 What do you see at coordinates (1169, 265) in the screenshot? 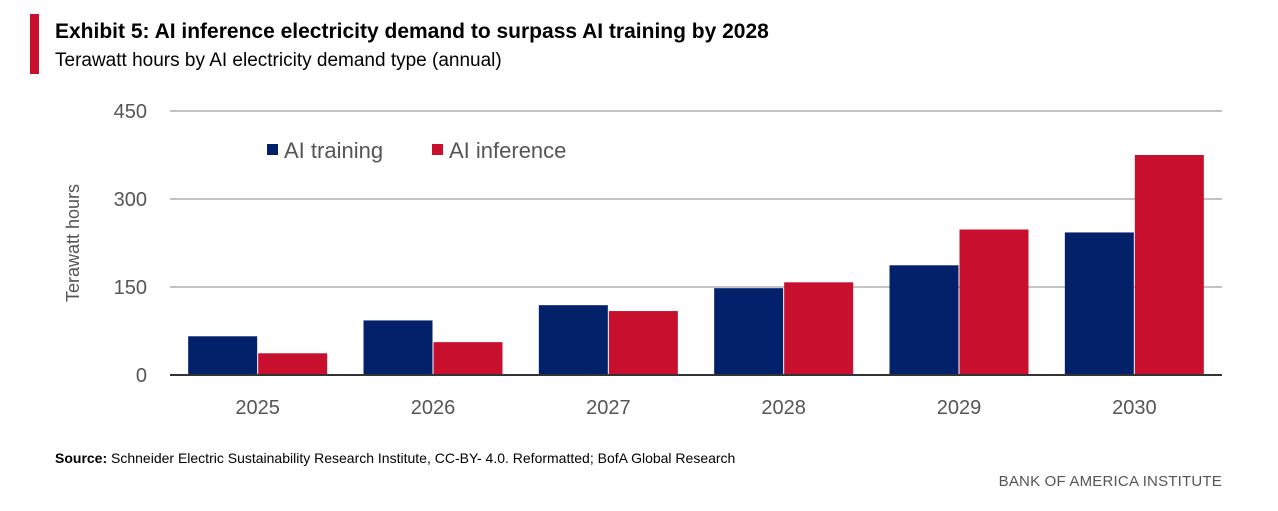
I see `bar-ai-inference-2030` at bounding box center [1169, 265].